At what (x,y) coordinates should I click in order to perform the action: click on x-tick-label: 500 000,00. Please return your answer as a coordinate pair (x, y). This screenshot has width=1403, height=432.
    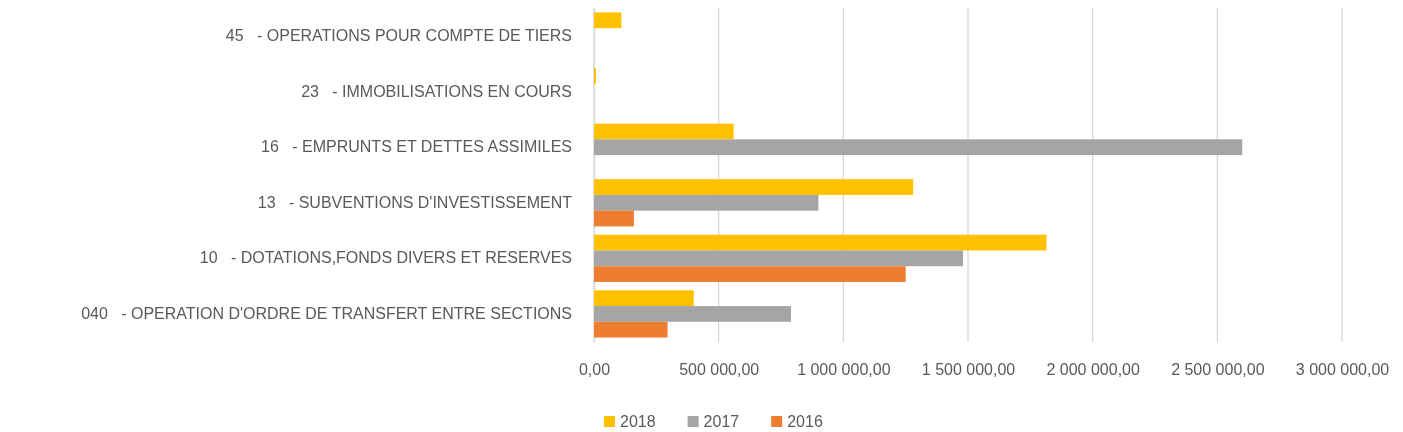
    Looking at the image, I should click on (719, 370).